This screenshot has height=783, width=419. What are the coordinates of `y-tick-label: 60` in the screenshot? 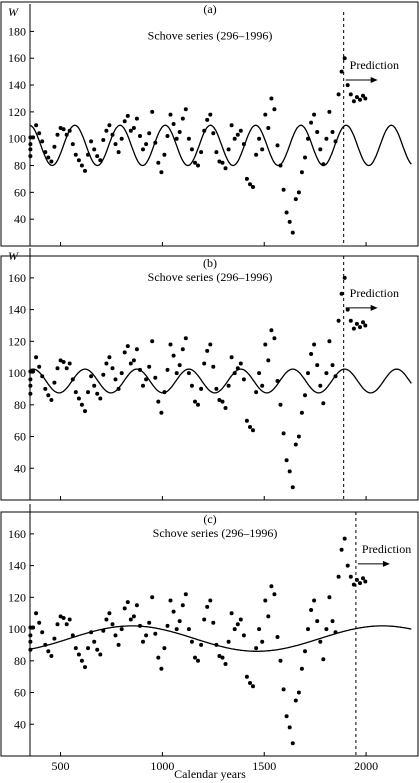 It's located at (20, 693).